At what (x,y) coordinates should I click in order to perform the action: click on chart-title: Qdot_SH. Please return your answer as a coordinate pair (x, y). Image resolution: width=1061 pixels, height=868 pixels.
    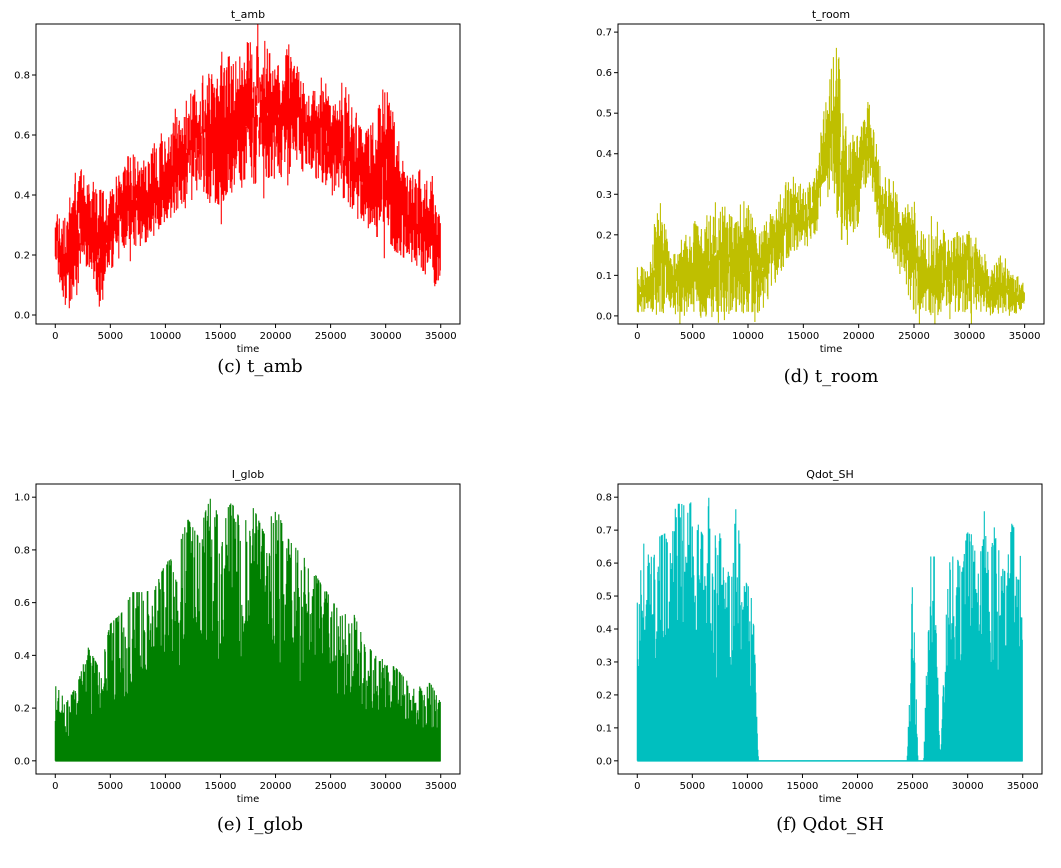
    Looking at the image, I should click on (829, 474).